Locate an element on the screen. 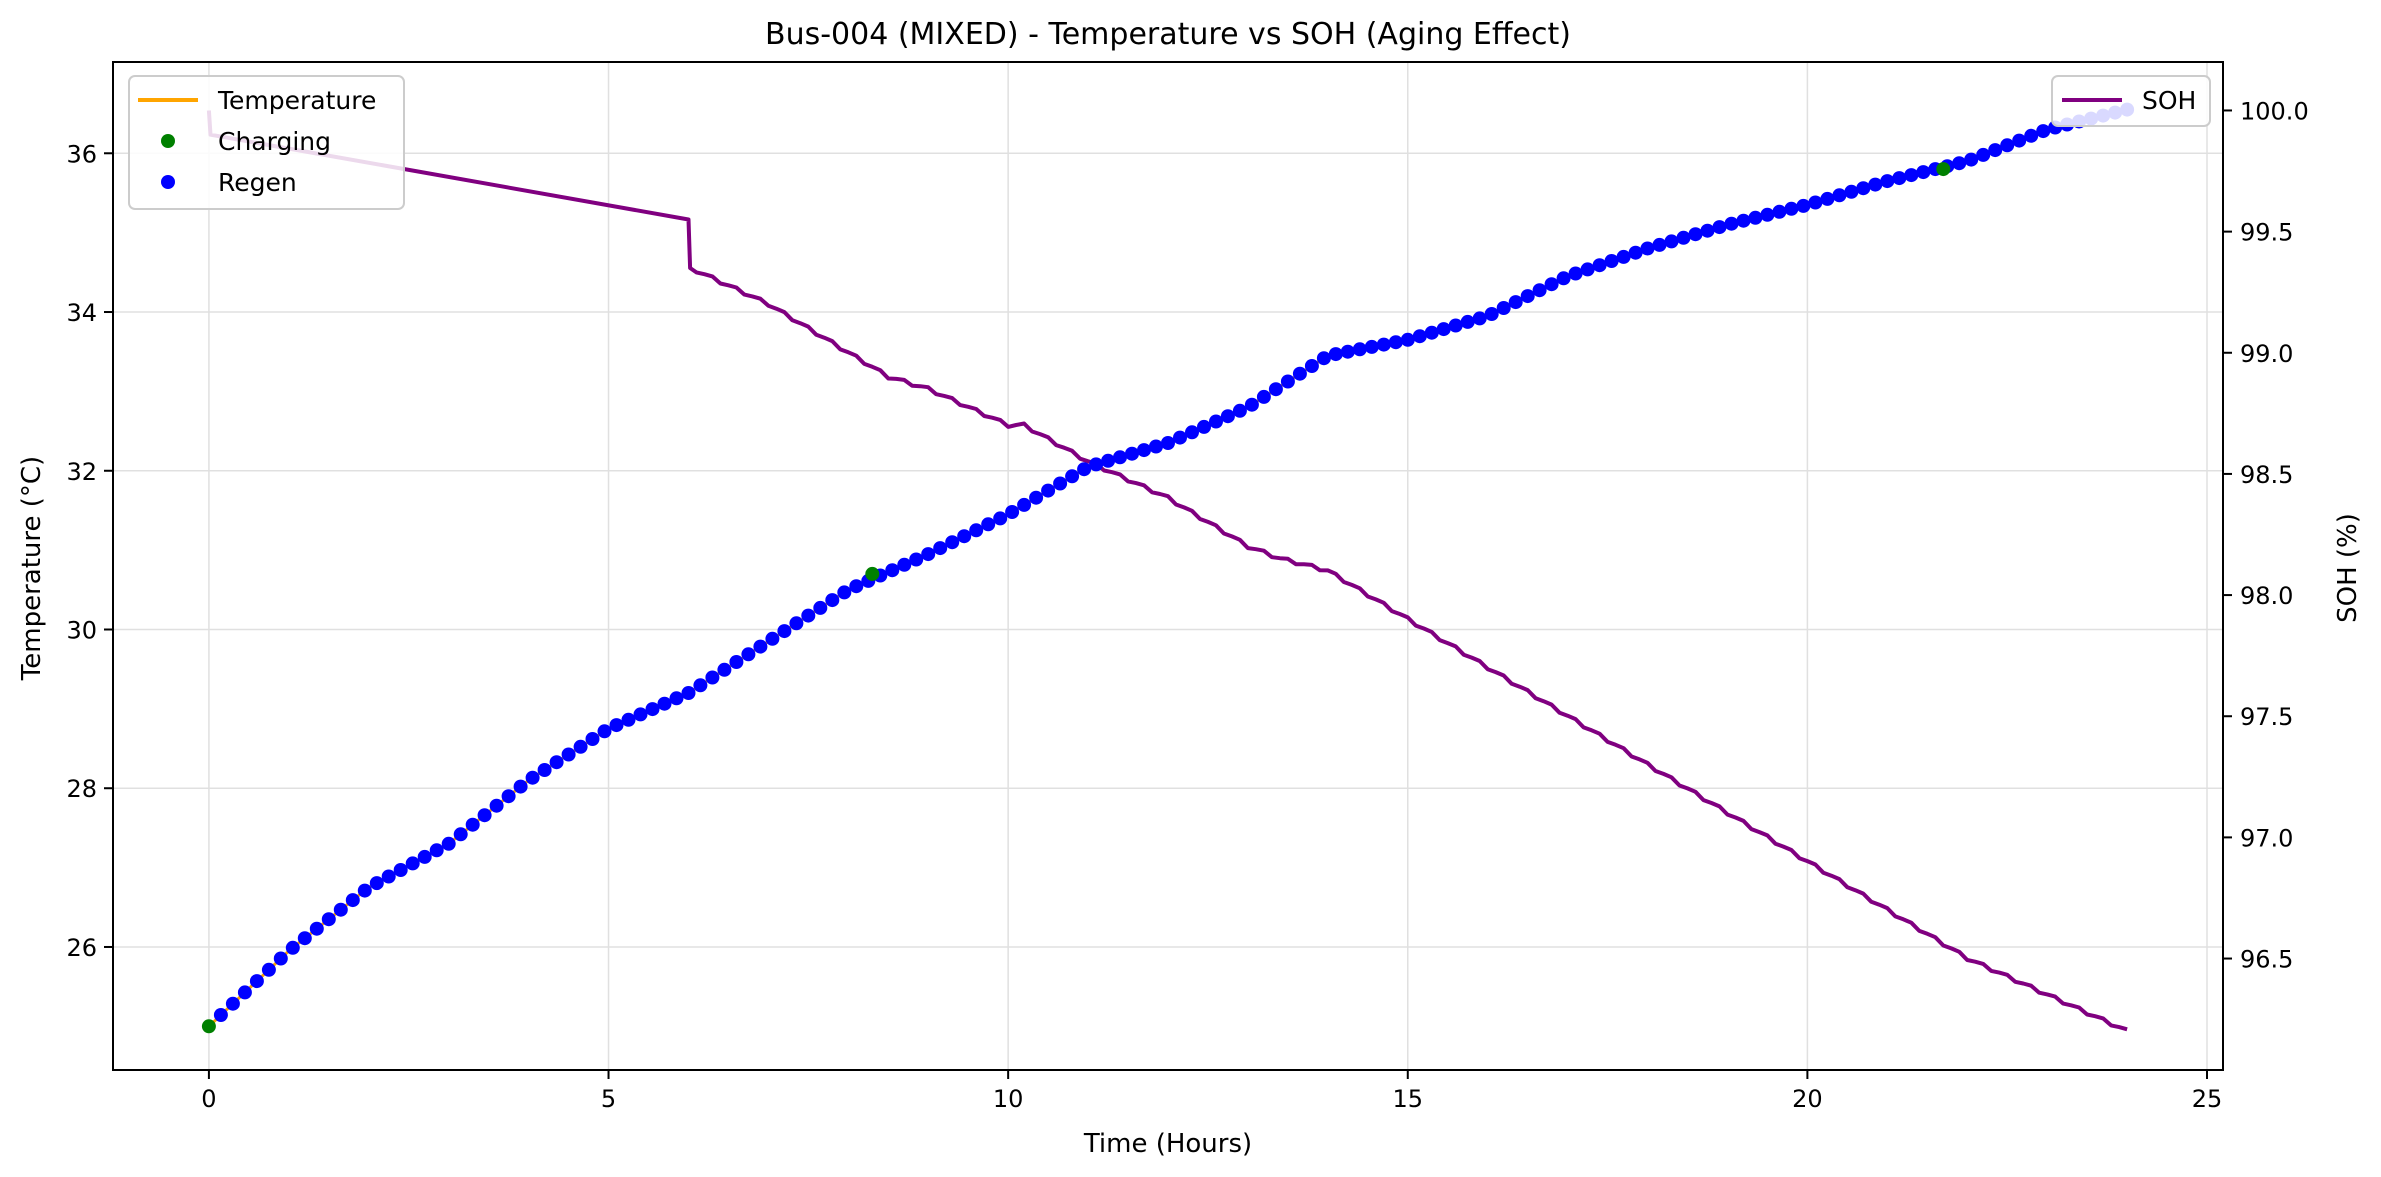 The height and width of the screenshot is (1177, 2381). x-axis-label: Time (Hours) is located at coordinates (1167, 1144).